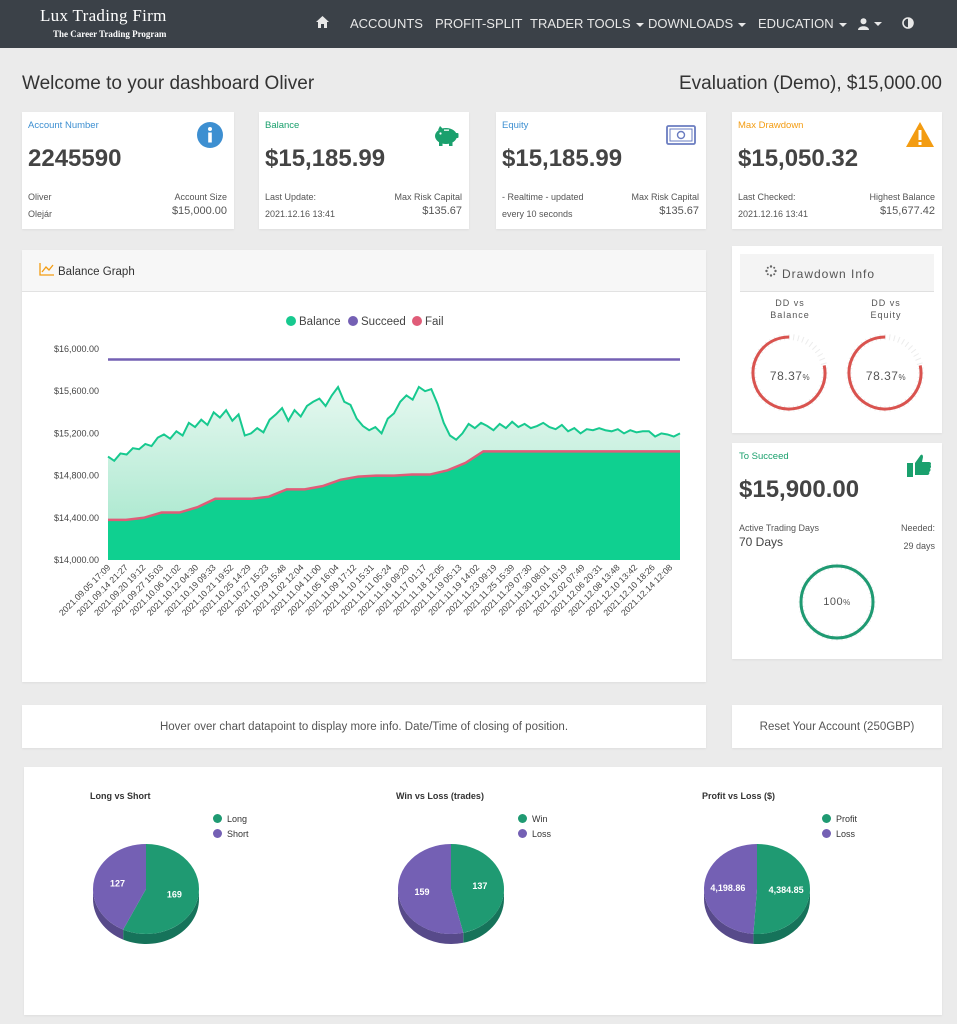 The height and width of the screenshot is (1024, 957). What do you see at coordinates (377, 322) in the screenshot?
I see `legend-succeed: Succeed` at bounding box center [377, 322].